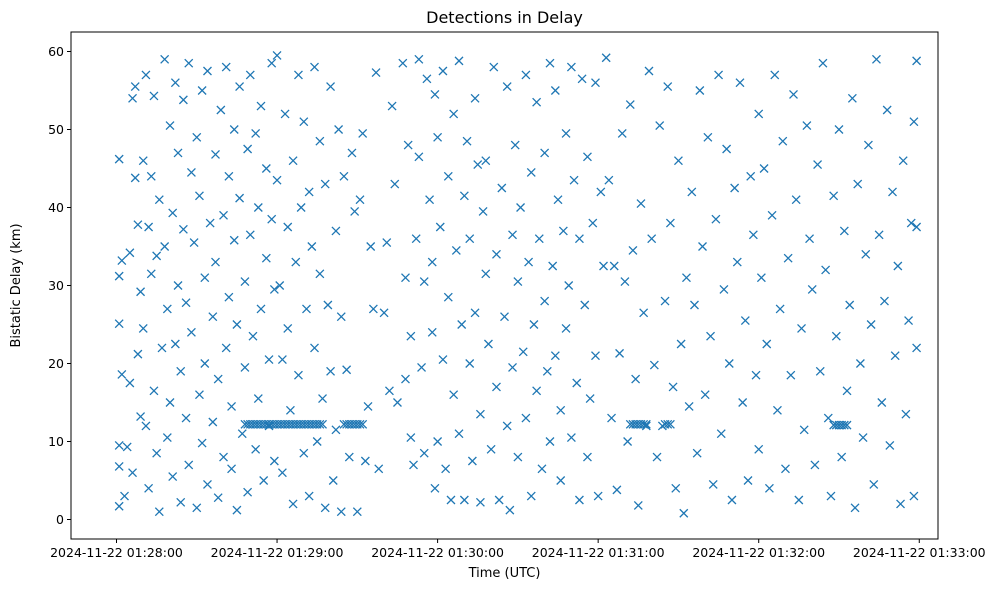 Image resolution: width=985 pixels, height=590 pixels. I want to click on y-tick-label: 10, so click(56, 441).